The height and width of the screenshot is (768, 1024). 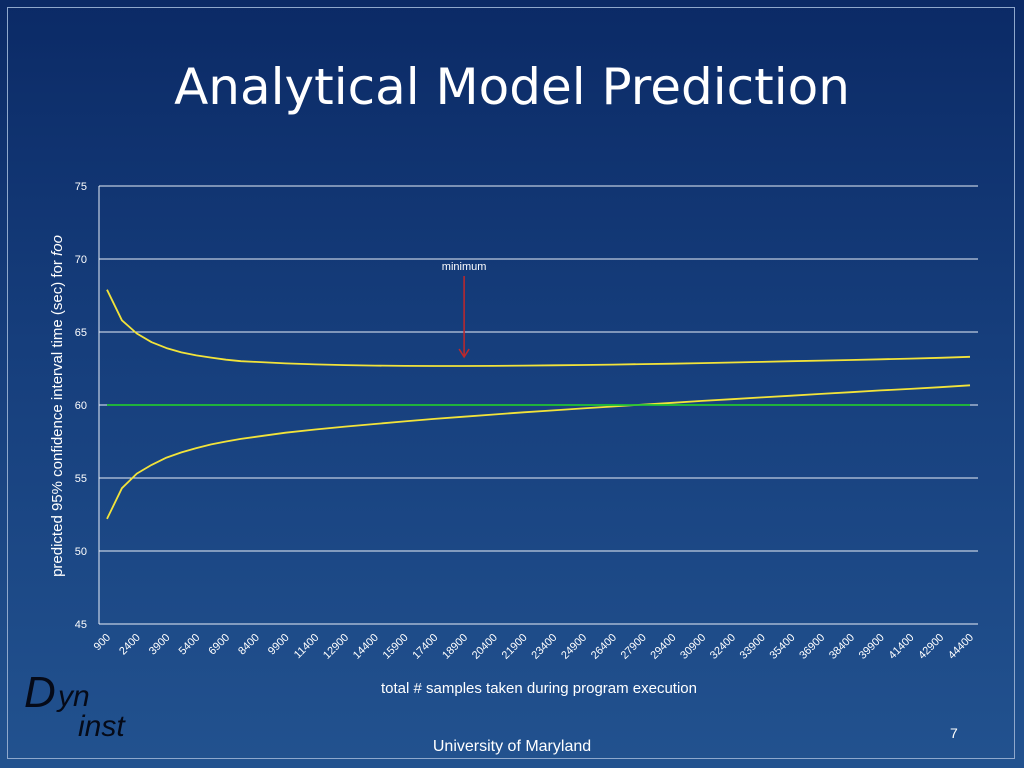 I want to click on x-tick-label-33900: 33900, so click(x=753, y=647).